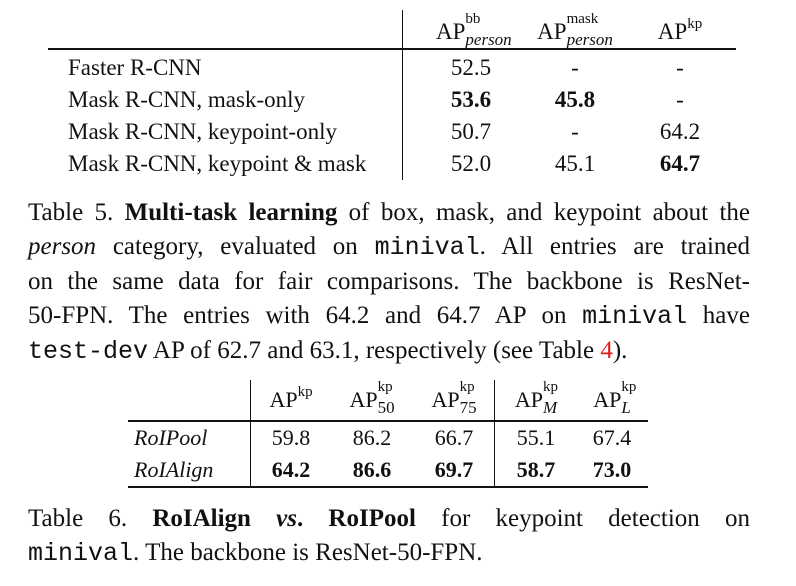 Image resolution: width=796 pixels, height=586 pixels. What do you see at coordinates (454, 437) in the screenshot?
I see `table-6-cell: 66.7` at bounding box center [454, 437].